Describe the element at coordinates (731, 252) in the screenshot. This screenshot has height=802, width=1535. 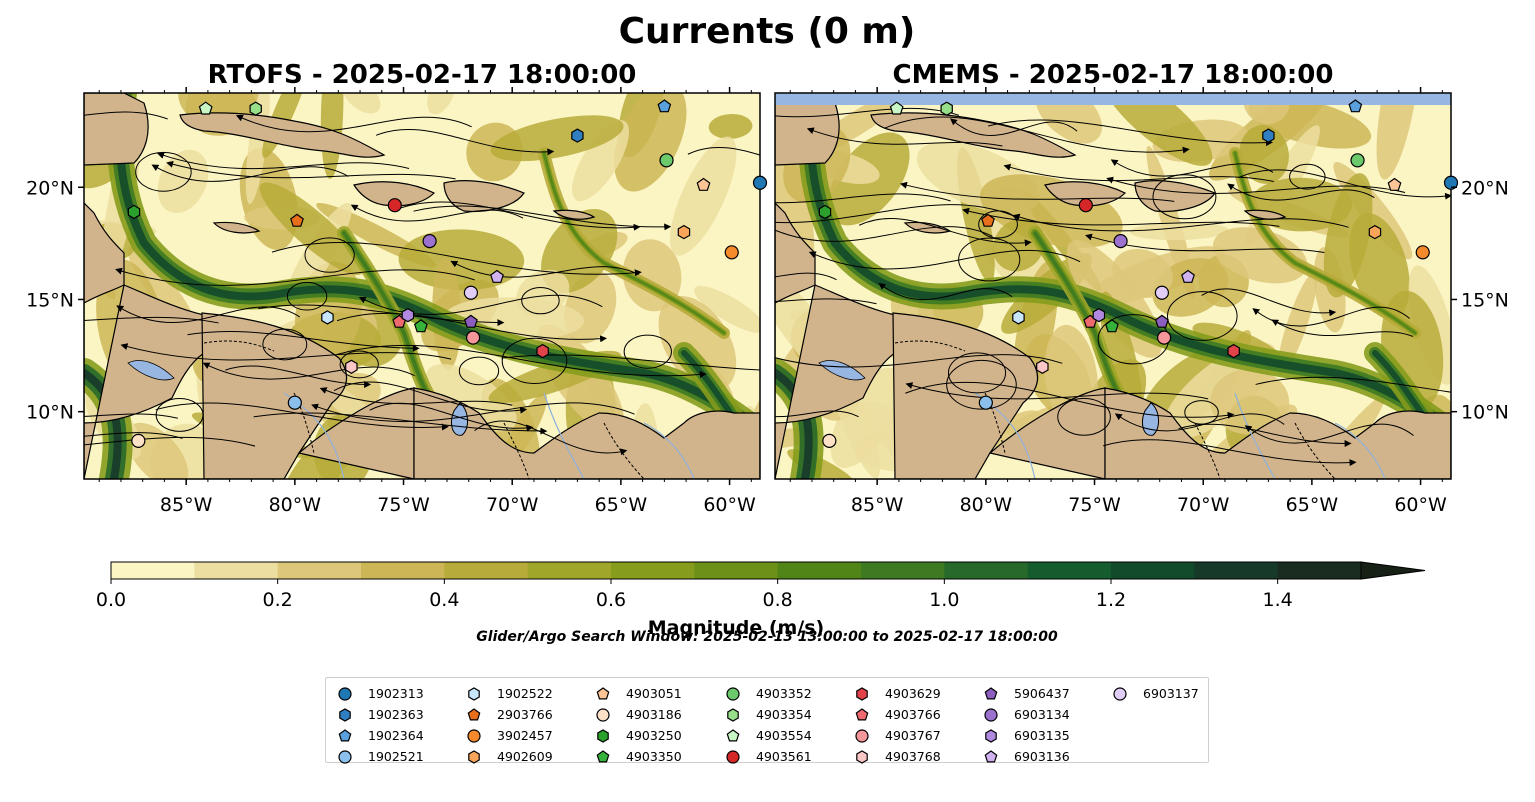
I see `float-3902457-rtofs` at that location.